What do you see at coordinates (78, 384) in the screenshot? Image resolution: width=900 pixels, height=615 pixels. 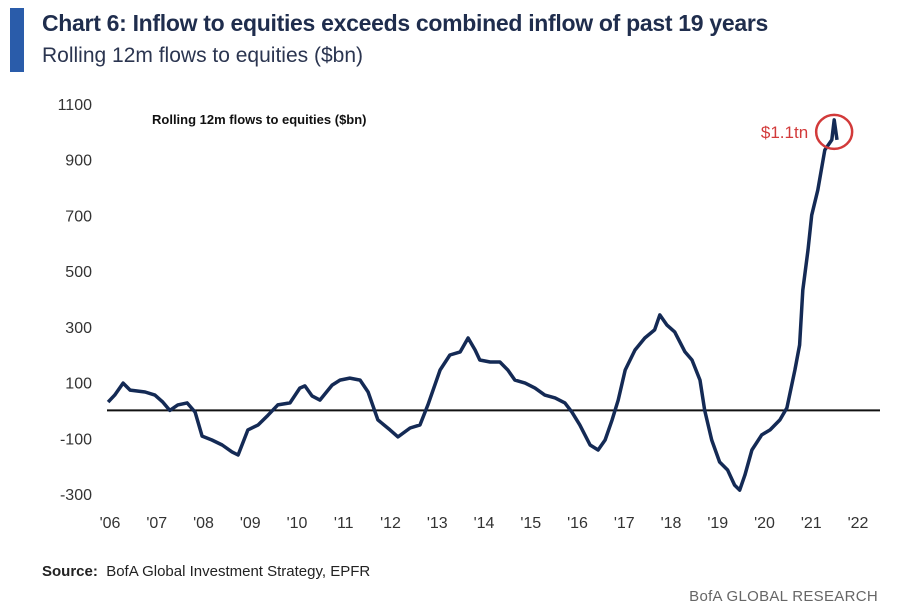 I see `y-tick-label: 100` at bounding box center [78, 384].